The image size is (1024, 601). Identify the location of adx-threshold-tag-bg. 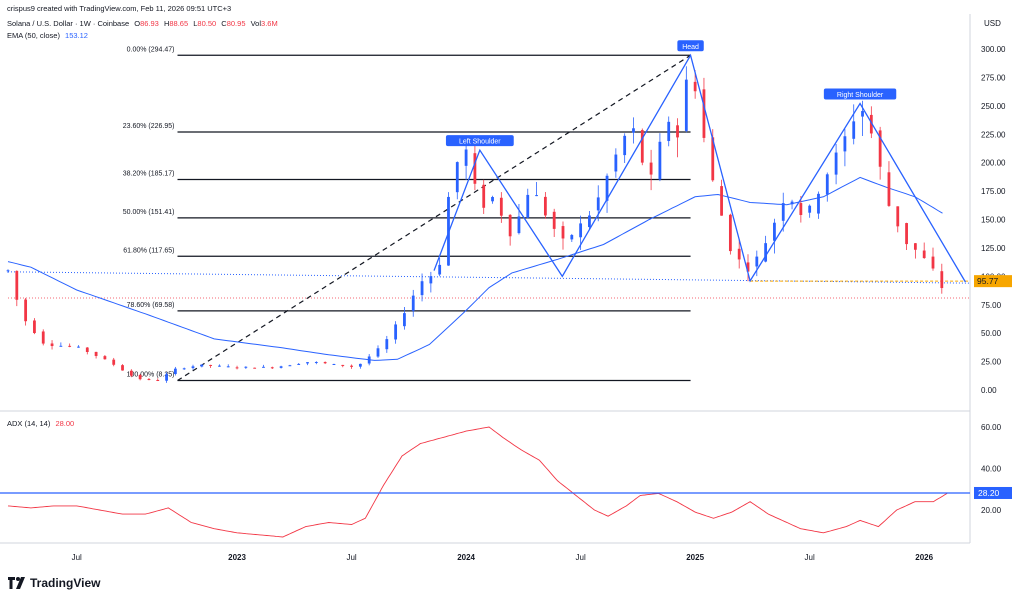
(993, 492).